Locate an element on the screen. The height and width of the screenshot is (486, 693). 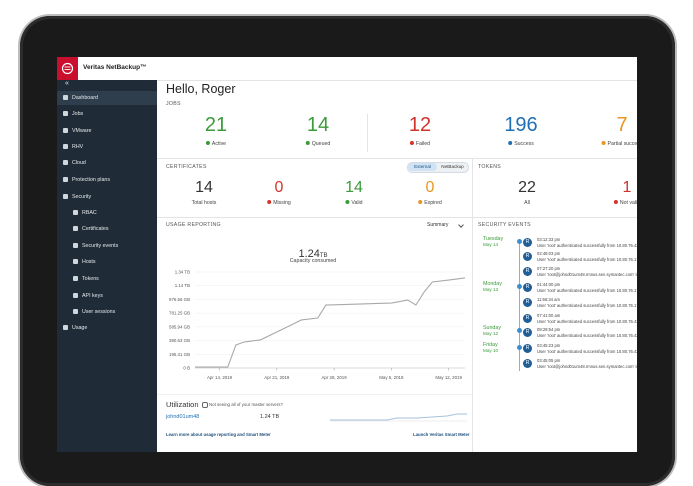
nav-item: RHV is located at coordinates (73, 147).